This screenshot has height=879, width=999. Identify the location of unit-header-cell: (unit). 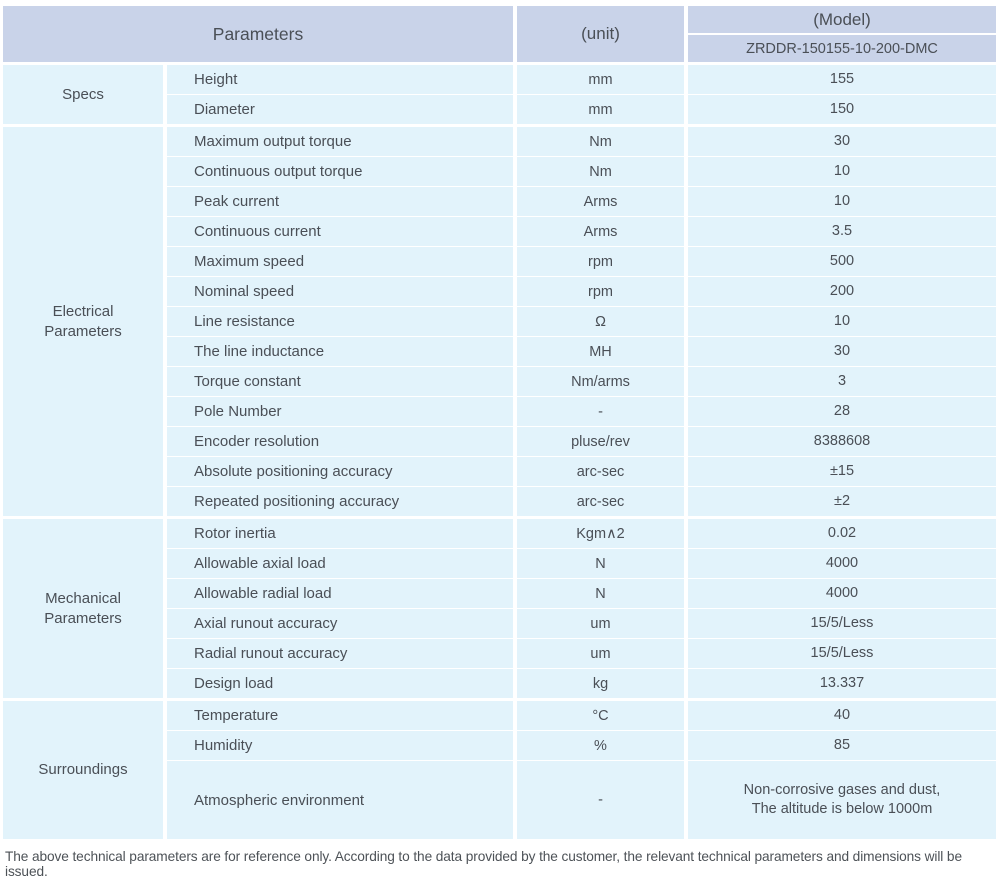
(600, 34).